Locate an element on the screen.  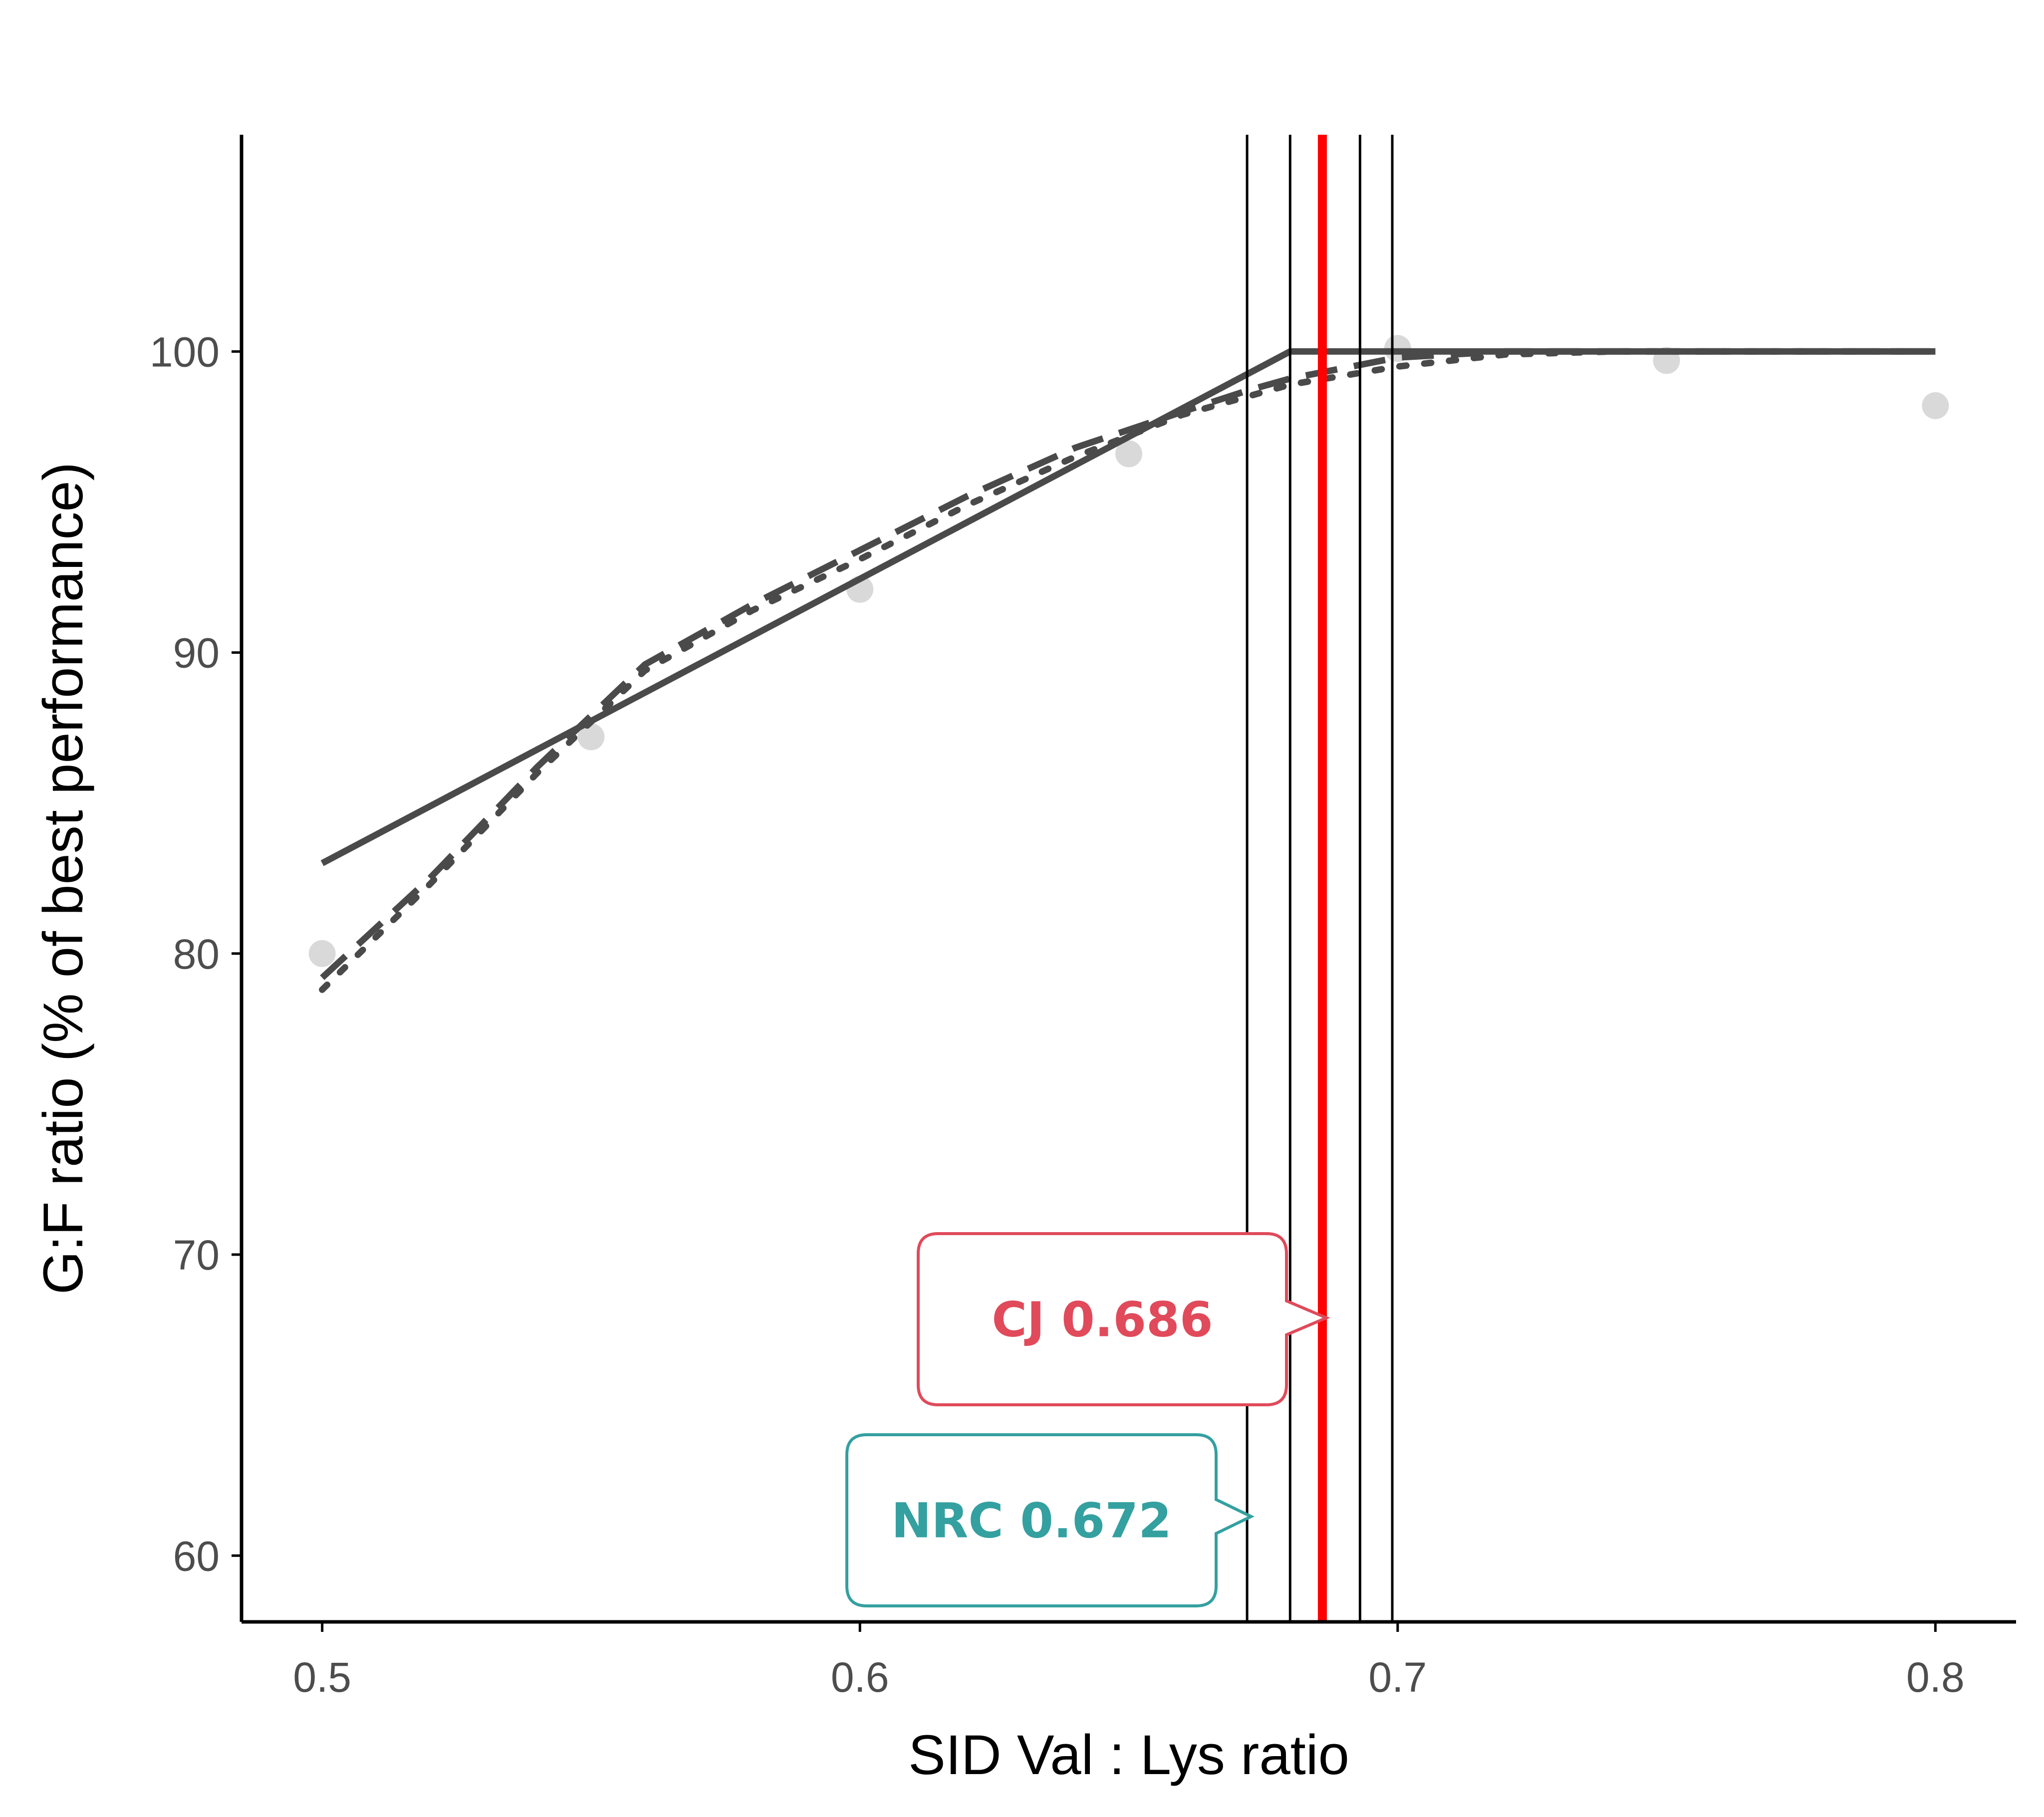
x-axis-title: SID Val : Lys ratio is located at coordinates (1128, 1755).